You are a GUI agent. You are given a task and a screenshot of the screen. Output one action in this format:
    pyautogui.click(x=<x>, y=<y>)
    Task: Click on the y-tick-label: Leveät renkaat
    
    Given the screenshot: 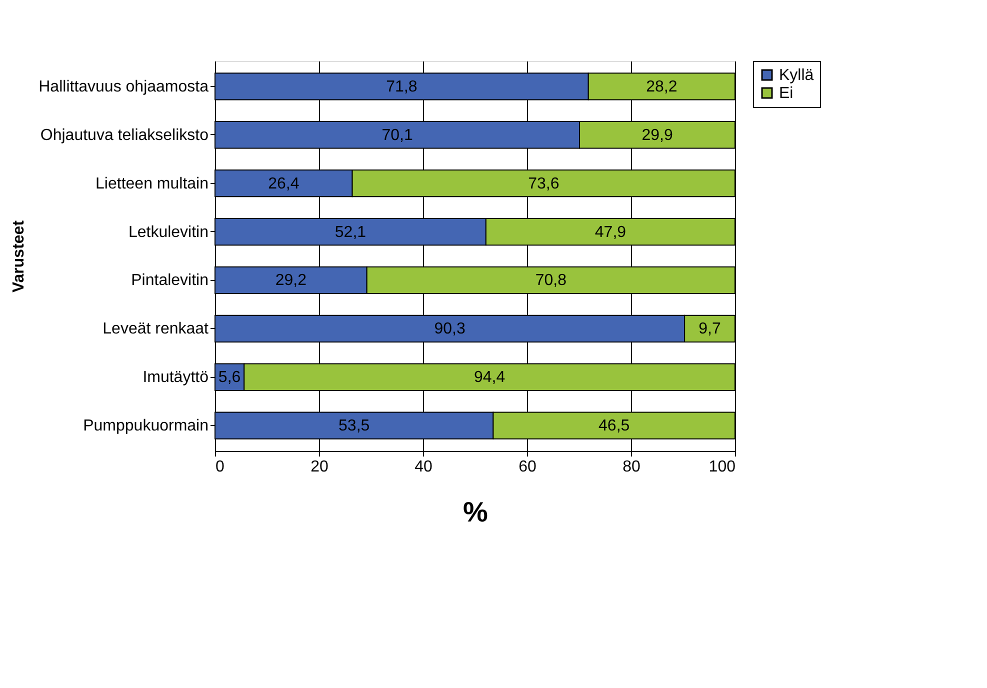 What is the action you would take?
    pyautogui.click(x=156, y=329)
    